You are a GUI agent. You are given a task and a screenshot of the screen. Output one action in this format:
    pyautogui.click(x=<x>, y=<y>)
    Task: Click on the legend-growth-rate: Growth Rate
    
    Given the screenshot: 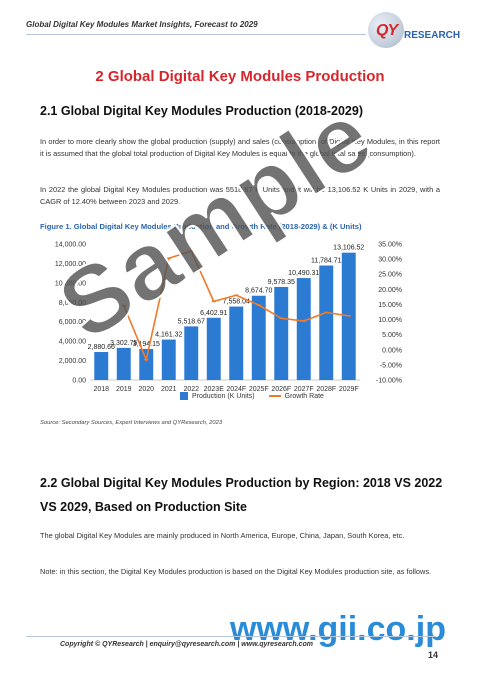 What is the action you would take?
    pyautogui.click(x=296, y=396)
    